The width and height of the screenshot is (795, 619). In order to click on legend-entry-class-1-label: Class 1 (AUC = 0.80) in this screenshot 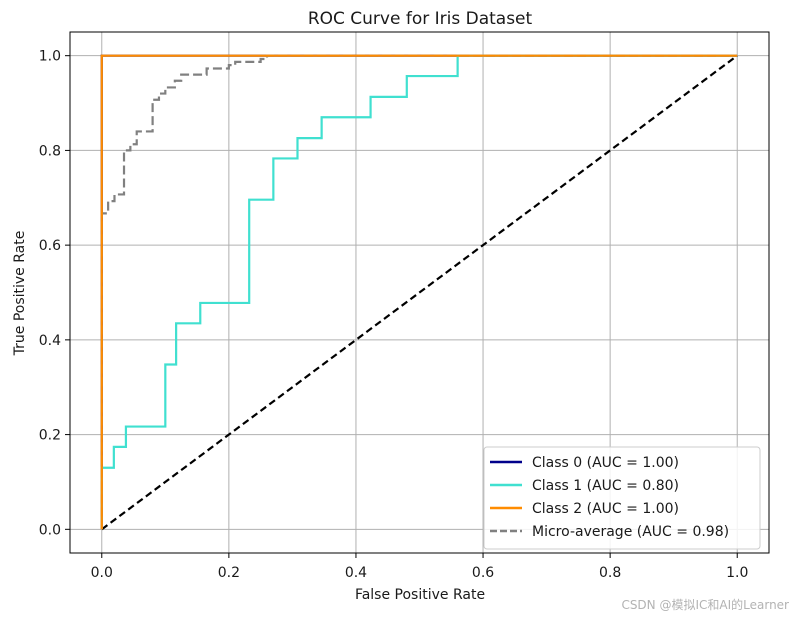, I will do `click(605, 486)`.